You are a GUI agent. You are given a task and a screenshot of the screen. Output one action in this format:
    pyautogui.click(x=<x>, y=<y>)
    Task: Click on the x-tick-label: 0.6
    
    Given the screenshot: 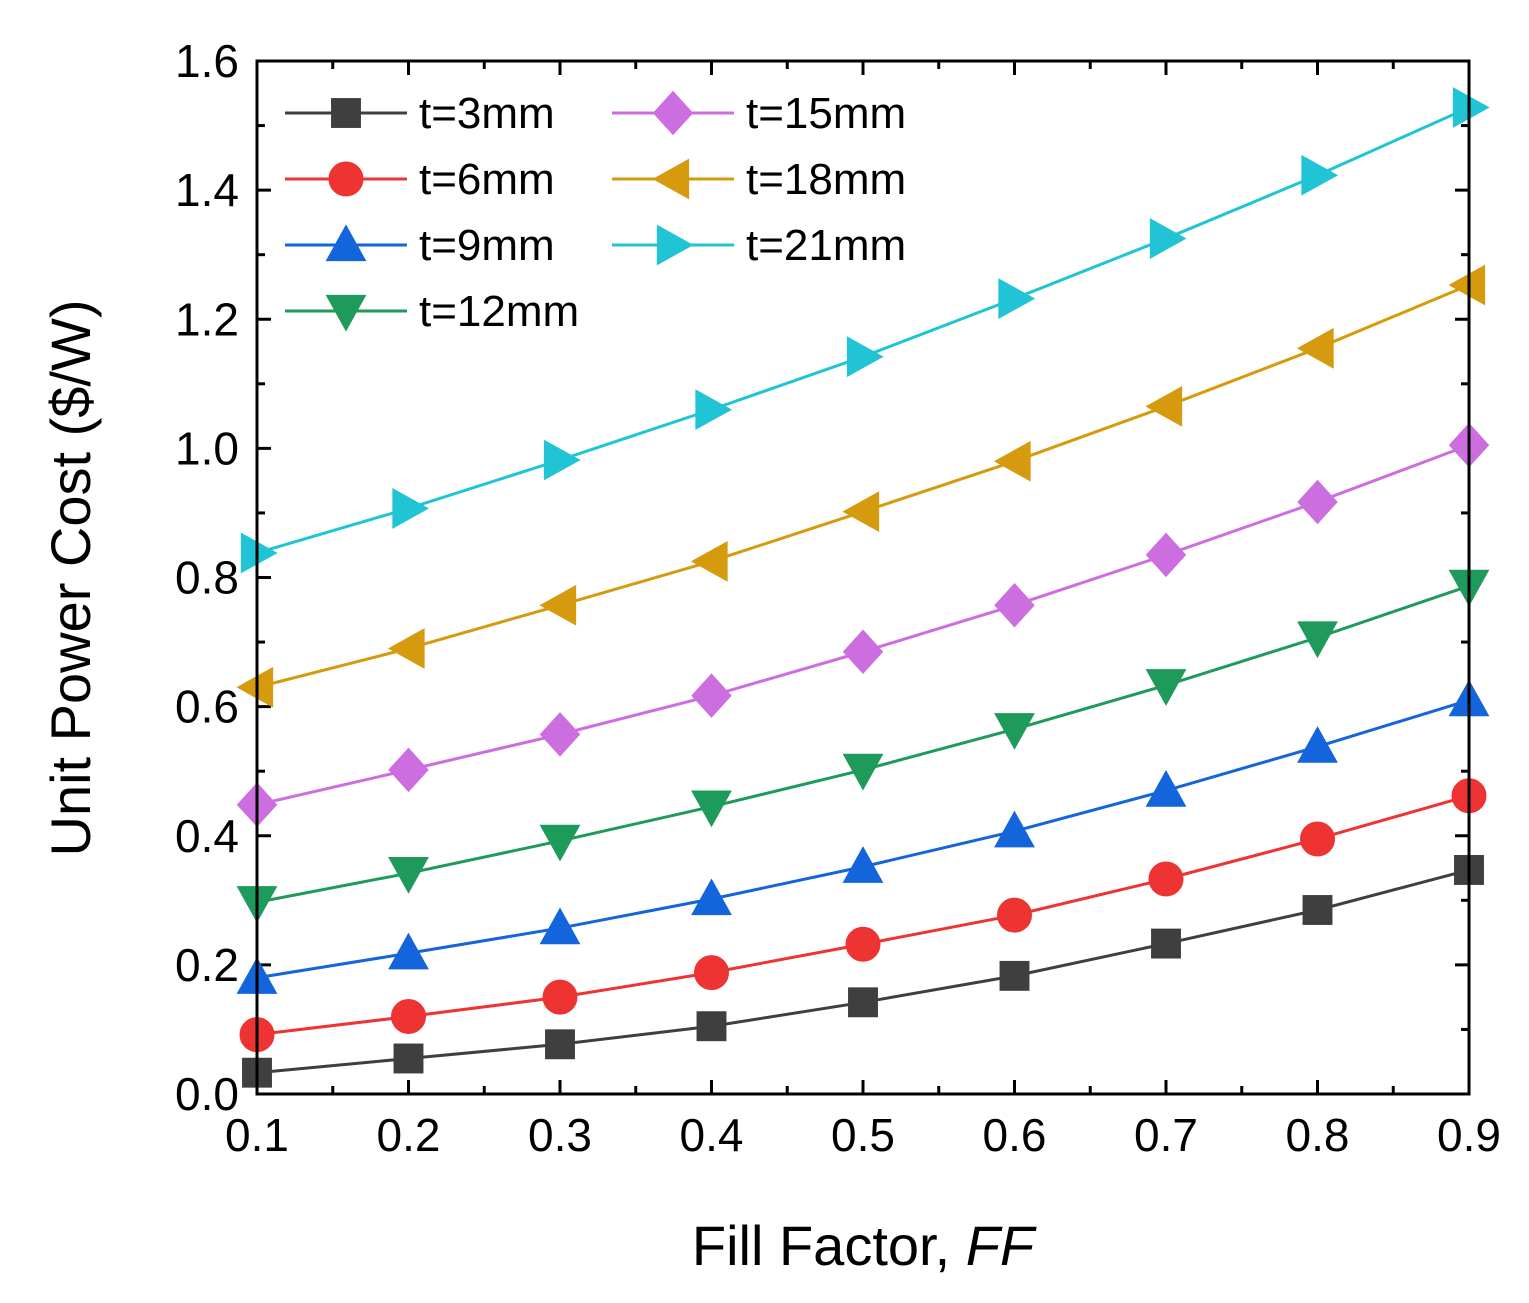 What is the action you would take?
    pyautogui.click(x=1015, y=1135)
    